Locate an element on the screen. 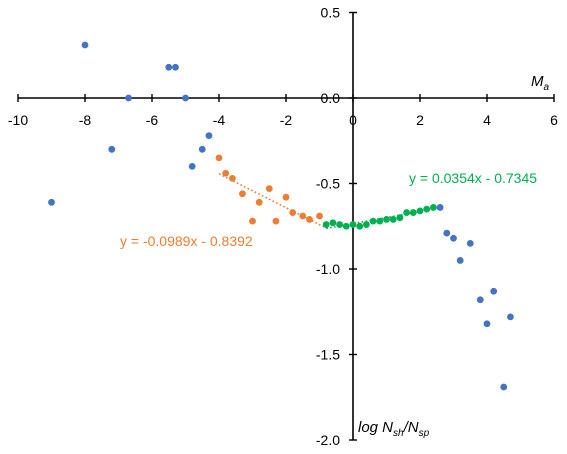 This screenshot has height=454, width=567. y-tick-label: 0.5 is located at coordinates (331, 13).